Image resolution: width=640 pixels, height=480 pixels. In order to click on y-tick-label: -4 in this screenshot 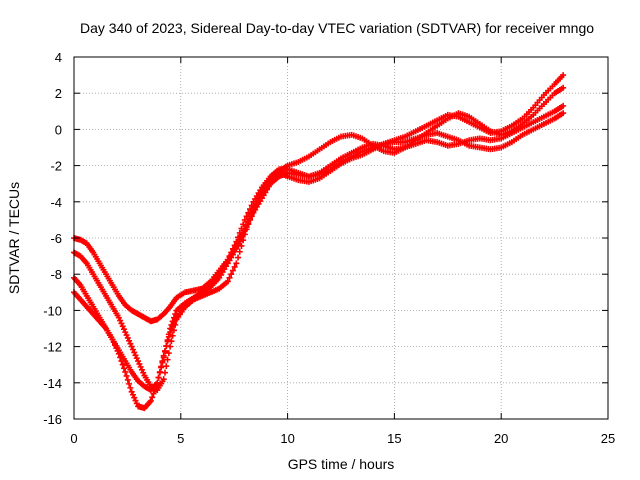, I will do `click(56, 202)`.